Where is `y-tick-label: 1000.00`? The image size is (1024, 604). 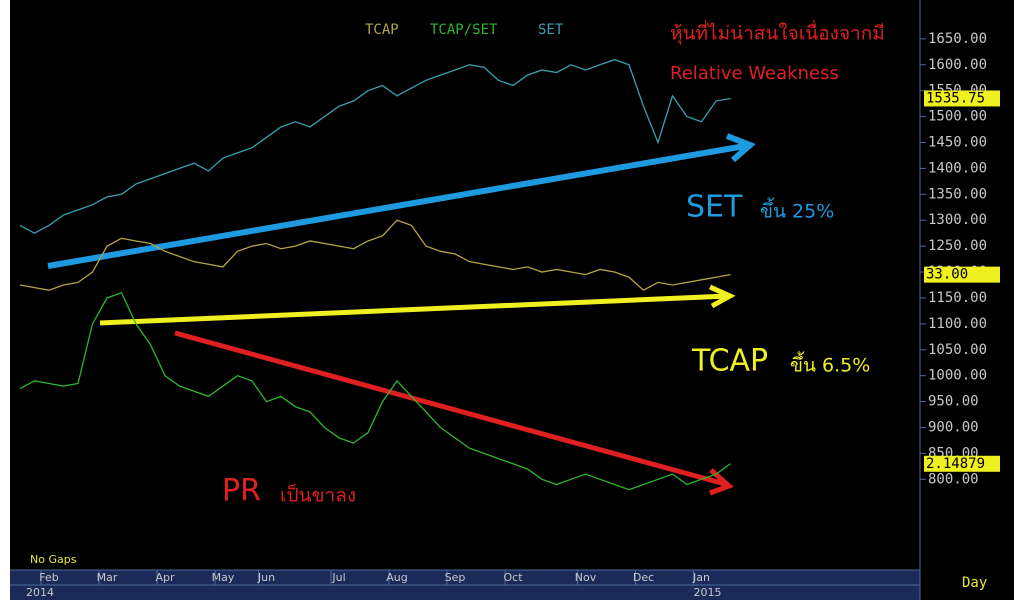 y-tick-label: 1000.00 is located at coordinates (957, 376).